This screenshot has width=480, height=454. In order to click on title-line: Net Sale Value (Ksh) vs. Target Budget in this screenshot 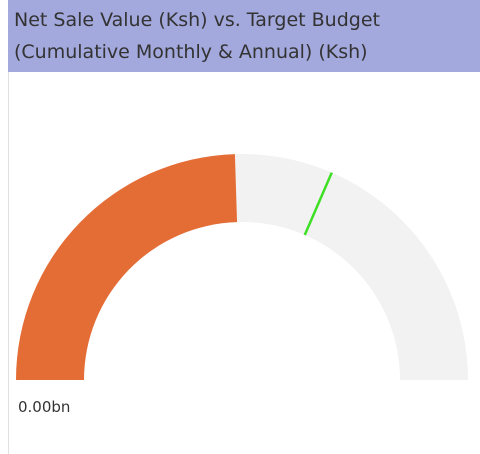, I will do `click(197, 20)`.